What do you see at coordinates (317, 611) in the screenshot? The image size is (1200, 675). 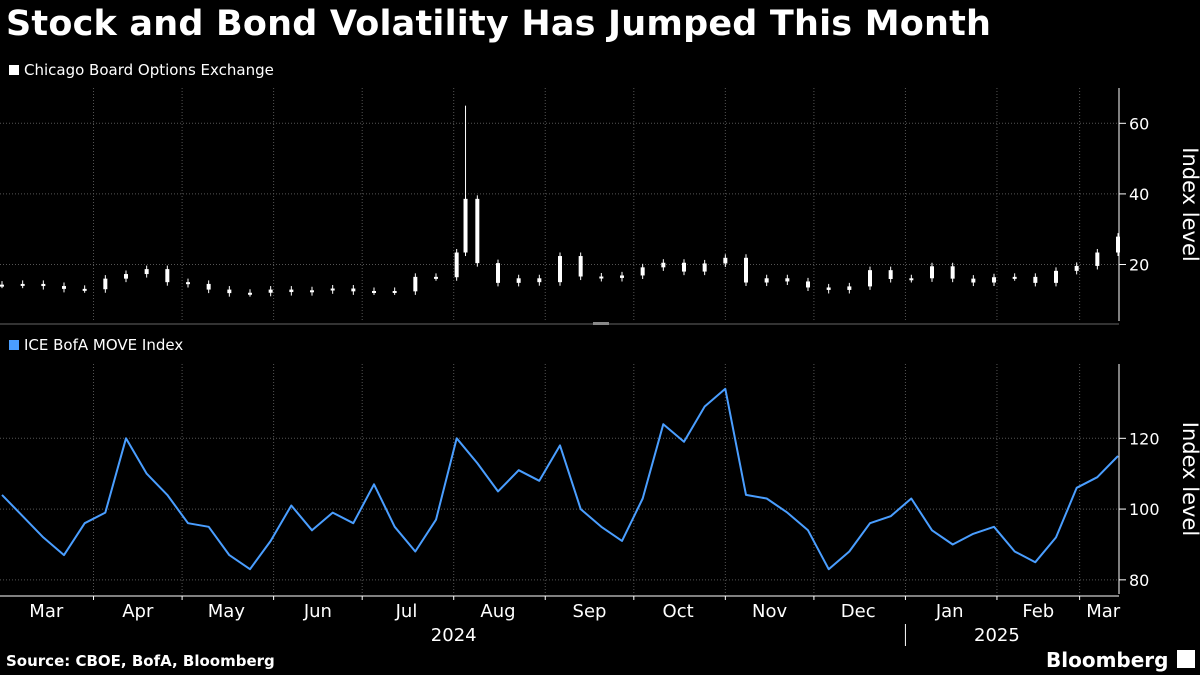 I see `x-tick-label: Jun` at bounding box center [317, 611].